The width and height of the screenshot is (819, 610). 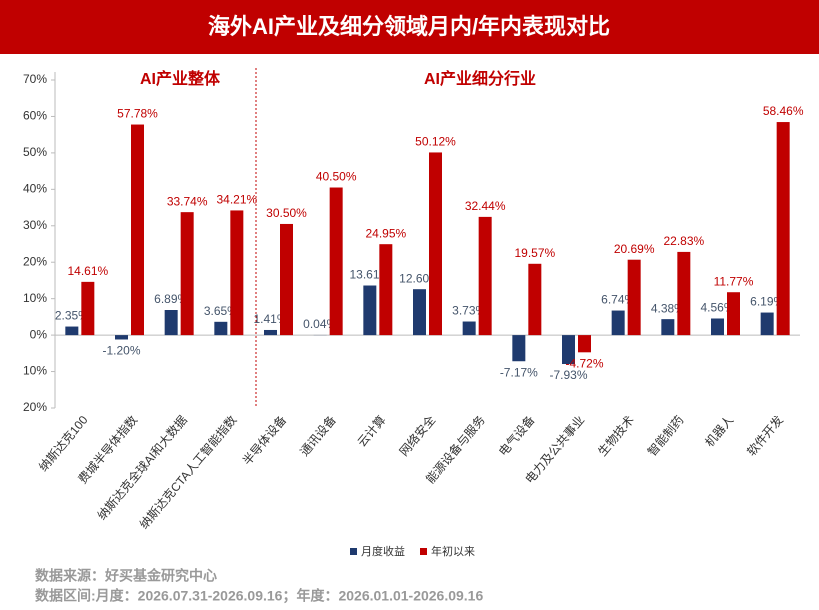 I want to click on data-label: 6.74%, so click(x=618, y=300).